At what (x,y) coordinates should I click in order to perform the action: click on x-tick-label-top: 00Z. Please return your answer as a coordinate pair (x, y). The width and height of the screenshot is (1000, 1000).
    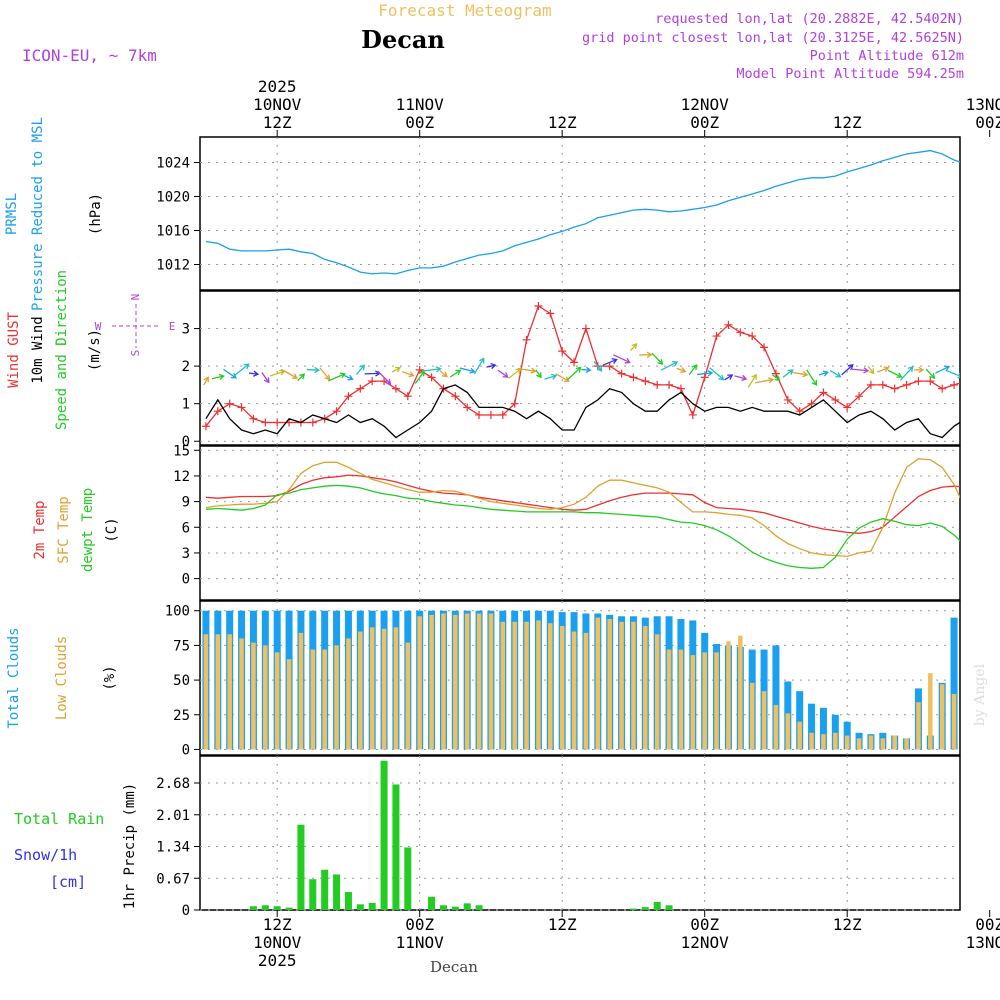
    Looking at the image, I should click on (987, 122).